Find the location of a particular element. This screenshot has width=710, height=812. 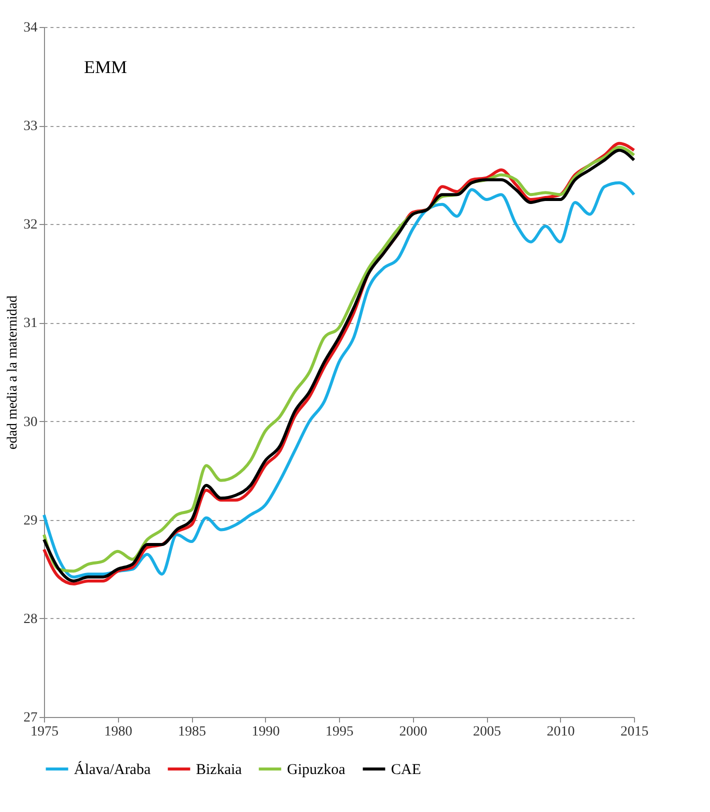

x-tick-label: 2015 is located at coordinates (634, 732).